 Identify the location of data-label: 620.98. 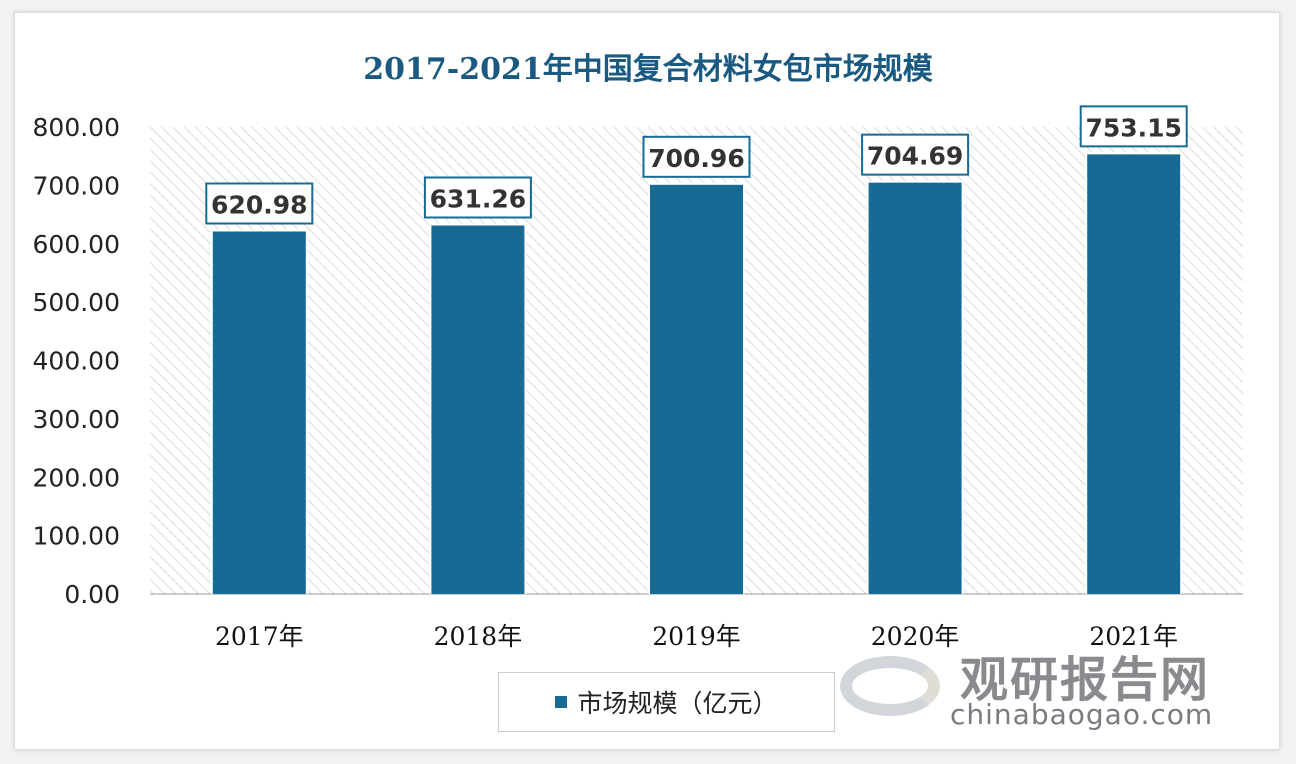
(259, 205).